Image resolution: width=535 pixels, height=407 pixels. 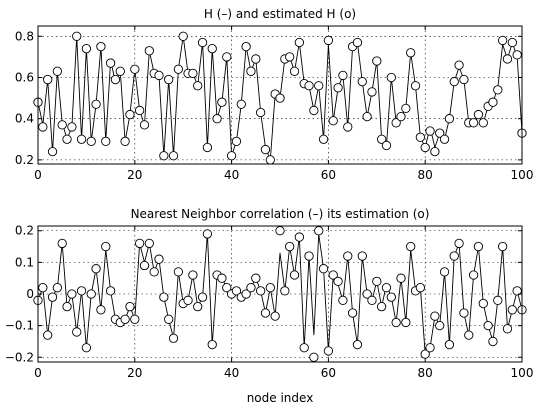 What do you see at coordinates (134, 373) in the screenshot?
I see `x-tick-label: 20` at bounding box center [134, 373].